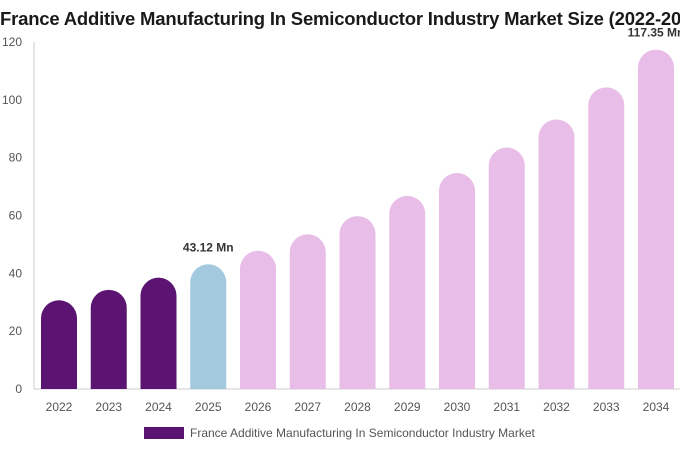  I want to click on bar-2028, so click(357, 302).